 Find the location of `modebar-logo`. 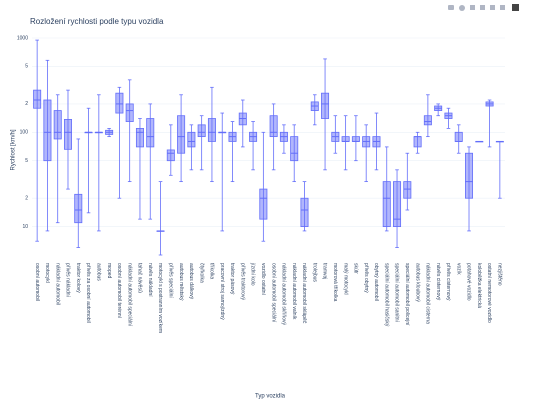

modebar-logo is located at coordinates (515, 7).